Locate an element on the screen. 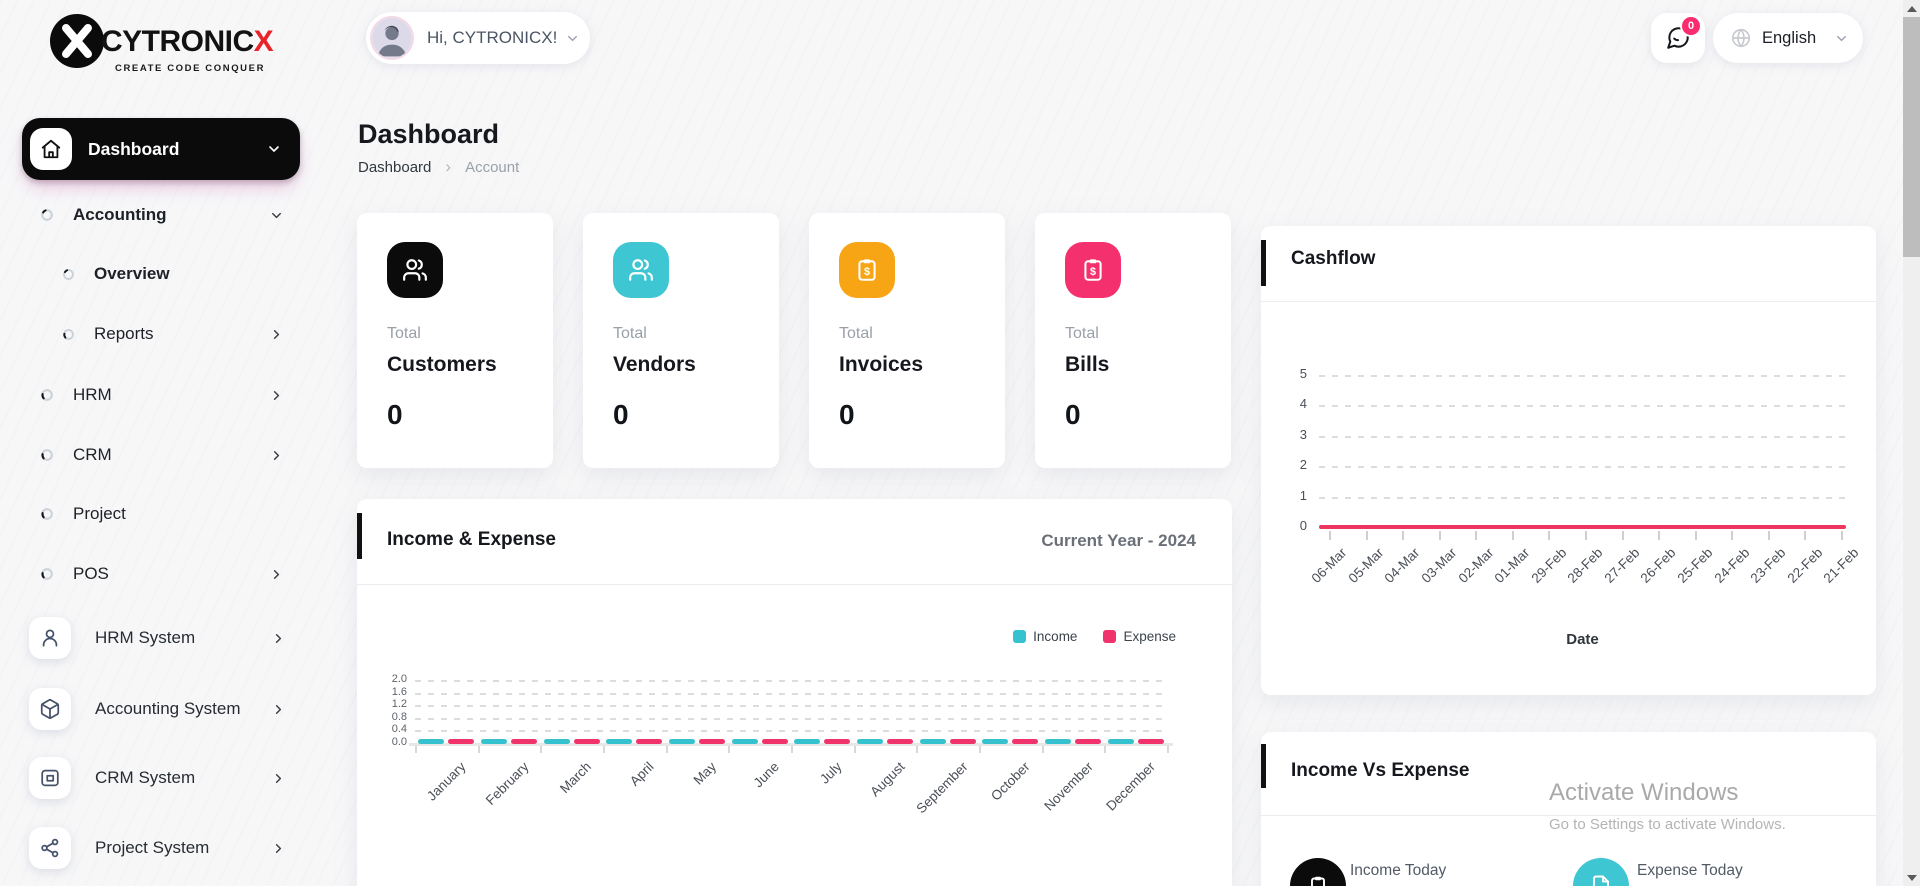  scrollbar-down-arrow is located at coordinates (1911, 877).